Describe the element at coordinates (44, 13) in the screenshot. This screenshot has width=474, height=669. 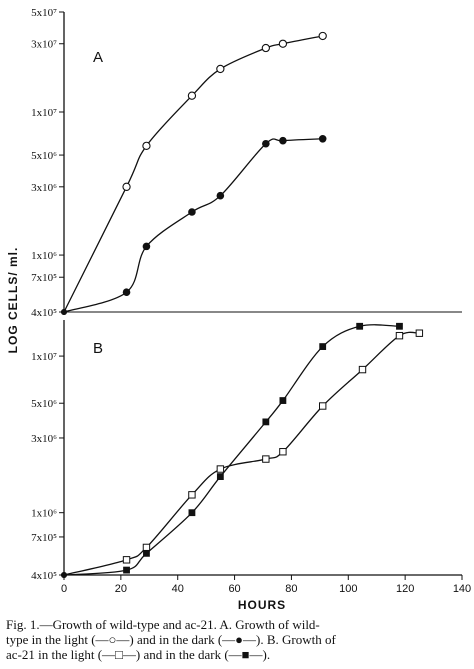
I see `y-tick-label: 5x10⁷` at that location.